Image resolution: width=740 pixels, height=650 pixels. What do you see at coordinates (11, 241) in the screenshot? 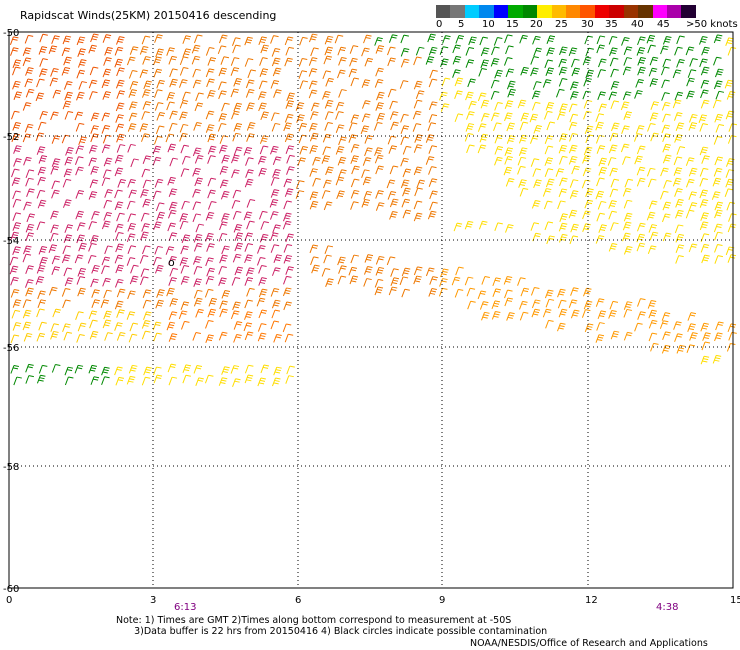
I see `y-tick-label: -54` at bounding box center [11, 241].